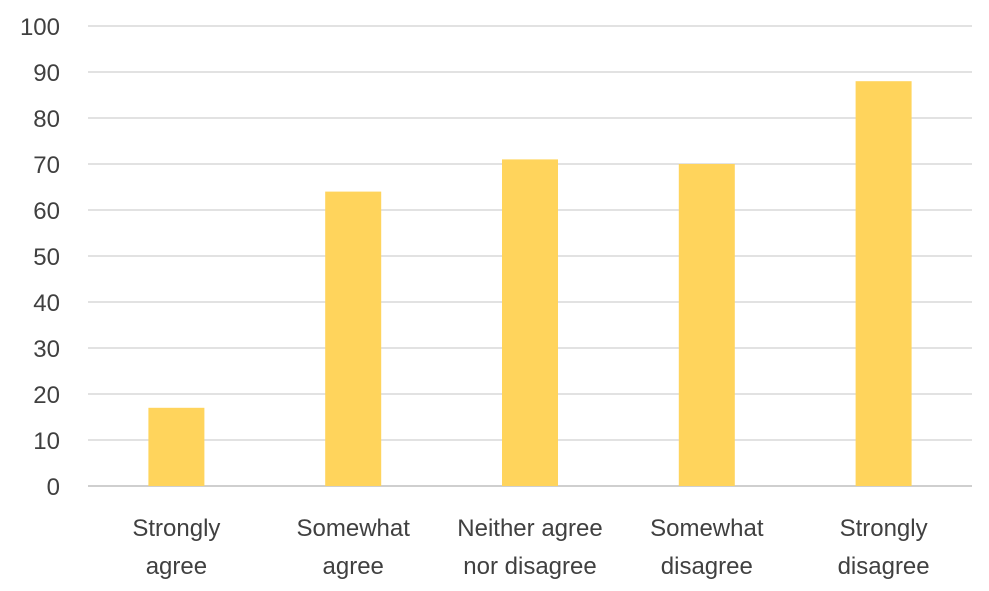 The image size is (989, 591). I want to click on y-tick-label: 90, so click(46, 73).